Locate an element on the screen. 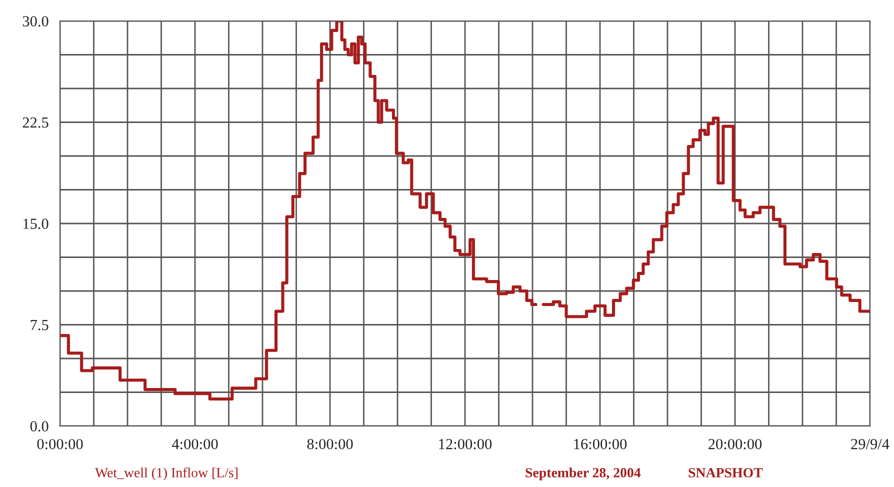  text: Wet_well (1) Inflow [L/s] is located at coordinates (166, 473).